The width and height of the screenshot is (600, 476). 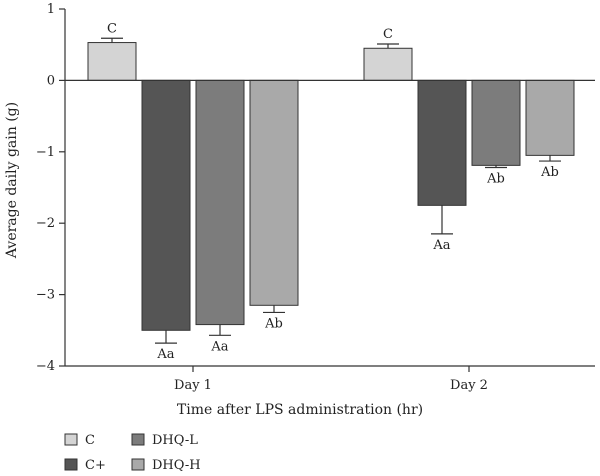 I want to click on x-tick-label: Day 2, so click(x=469, y=385).